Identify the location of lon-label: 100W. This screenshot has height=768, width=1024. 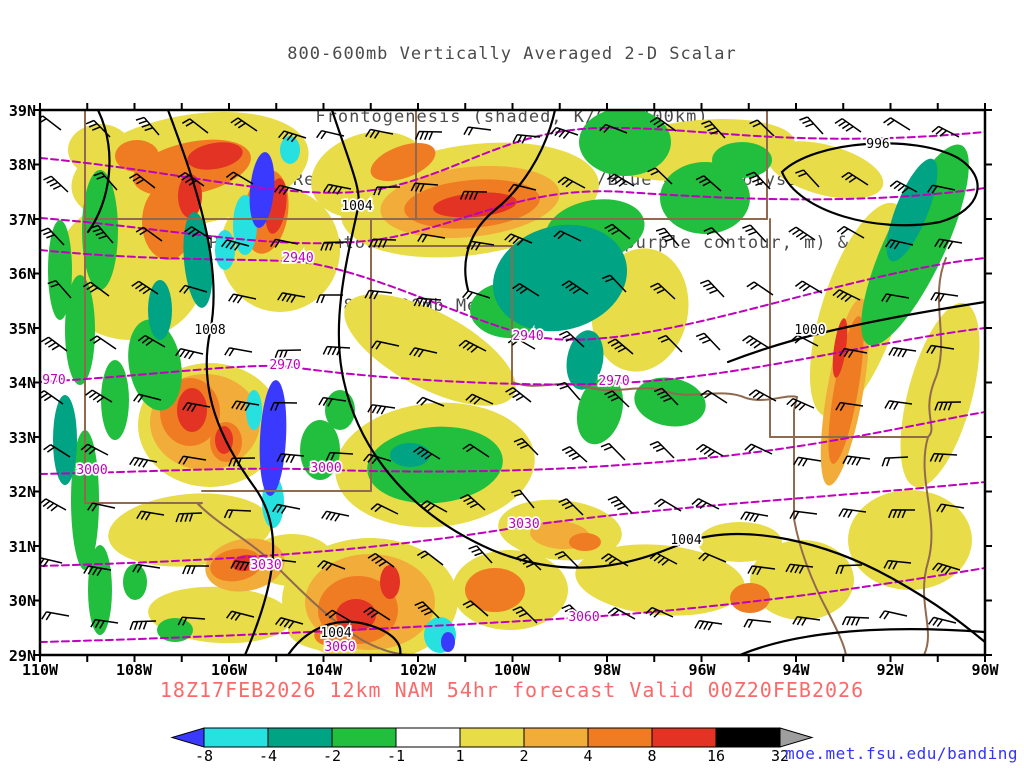
(512, 670).